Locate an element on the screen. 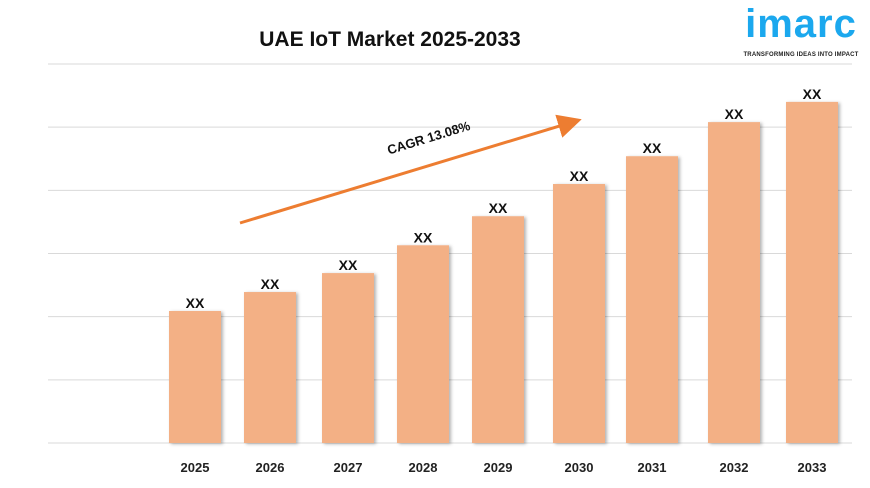  logo-tagline: TRANSFORMING IDEAS INTO IMPACT is located at coordinates (801, 55).